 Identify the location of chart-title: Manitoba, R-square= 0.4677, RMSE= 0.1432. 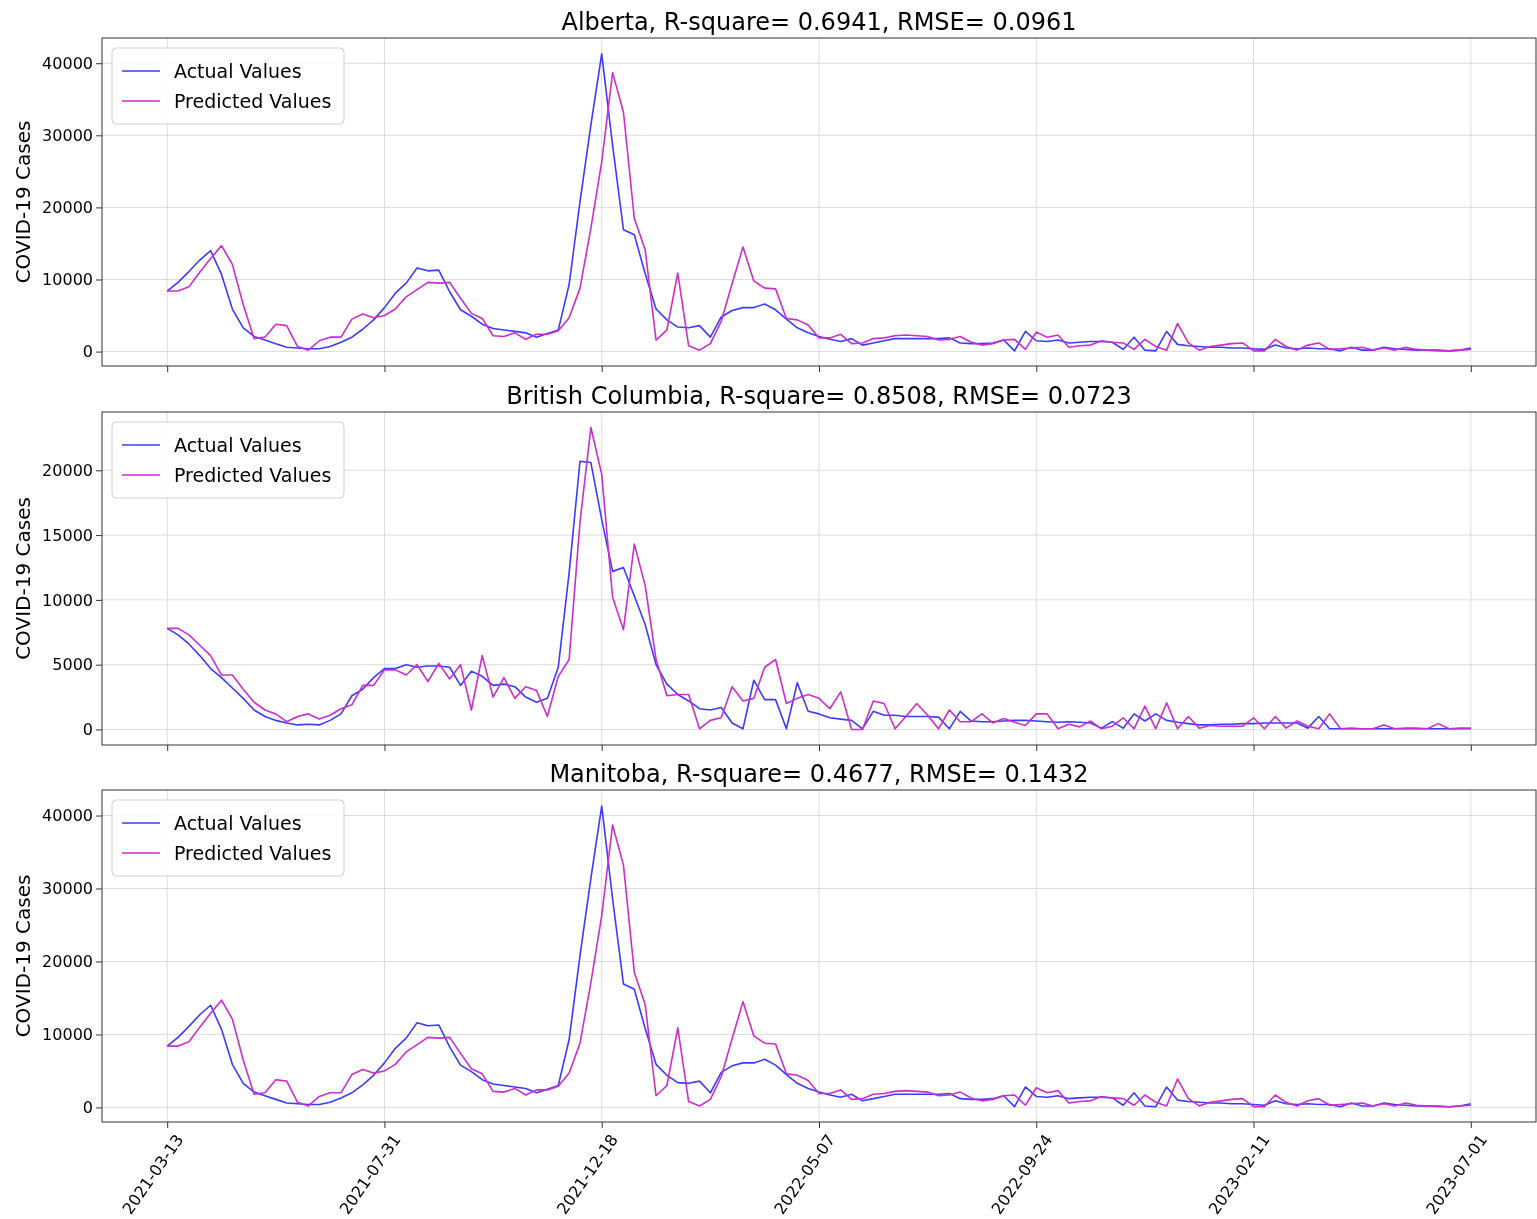
(819, 774).